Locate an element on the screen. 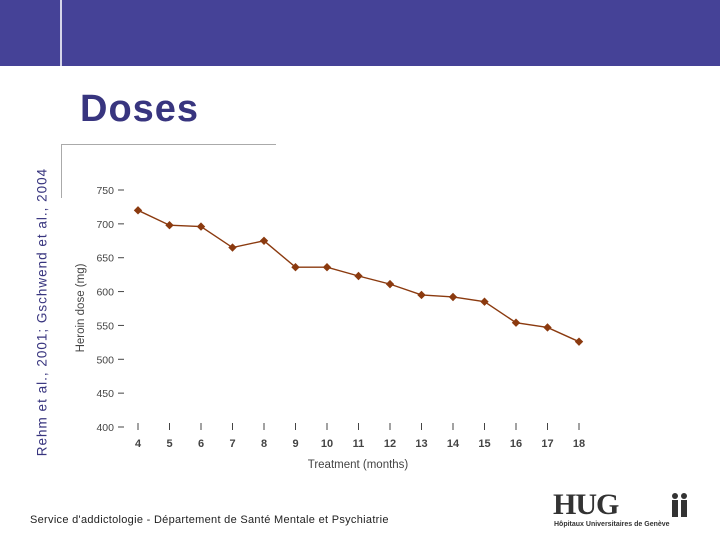  x-tick-label: 10 is located at coordinates (327, 444).